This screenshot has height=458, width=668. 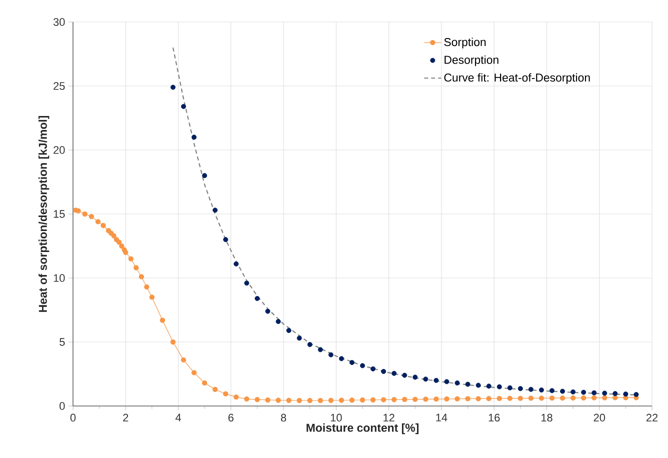 What do you see at coordinates (494, 418) in the screenshot?
I see `x-tick-label: 16` at bounding box center [494, 418].